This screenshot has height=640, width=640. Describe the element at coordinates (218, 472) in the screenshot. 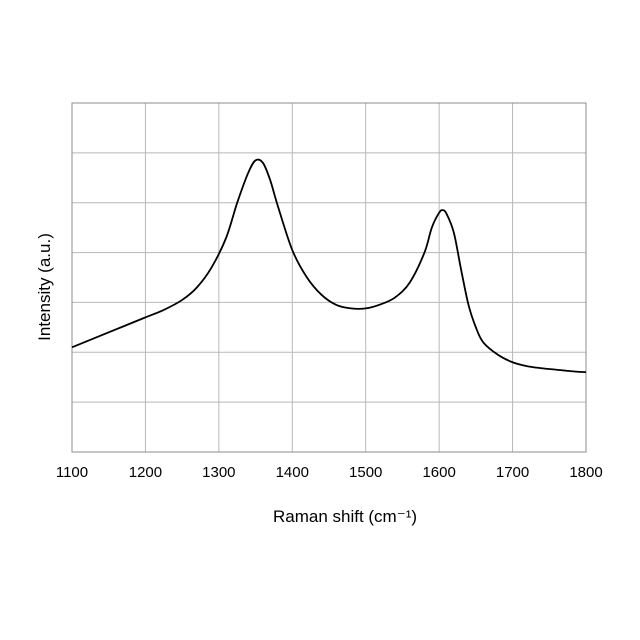

I see `x-tick-label: 1300` at that location.